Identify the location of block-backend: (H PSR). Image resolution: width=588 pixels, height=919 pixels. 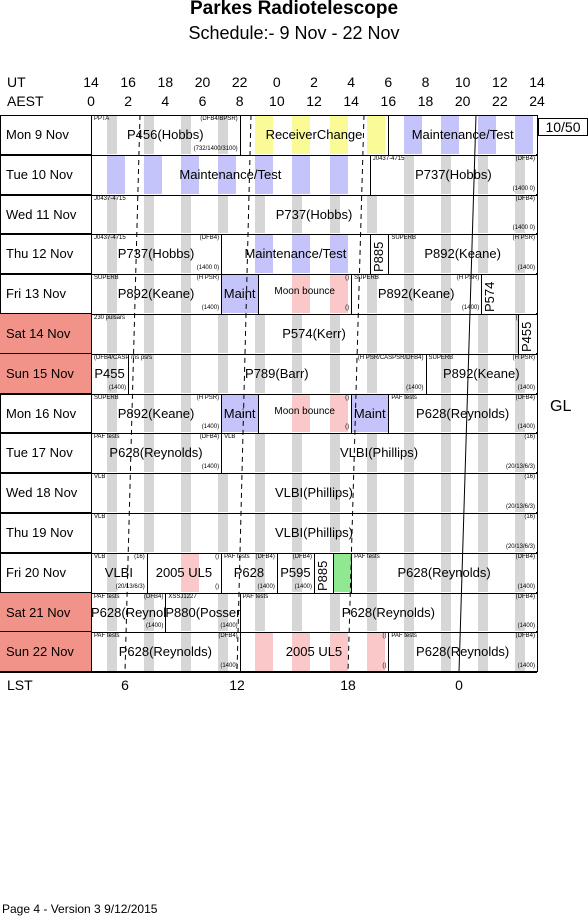
(523, 357).